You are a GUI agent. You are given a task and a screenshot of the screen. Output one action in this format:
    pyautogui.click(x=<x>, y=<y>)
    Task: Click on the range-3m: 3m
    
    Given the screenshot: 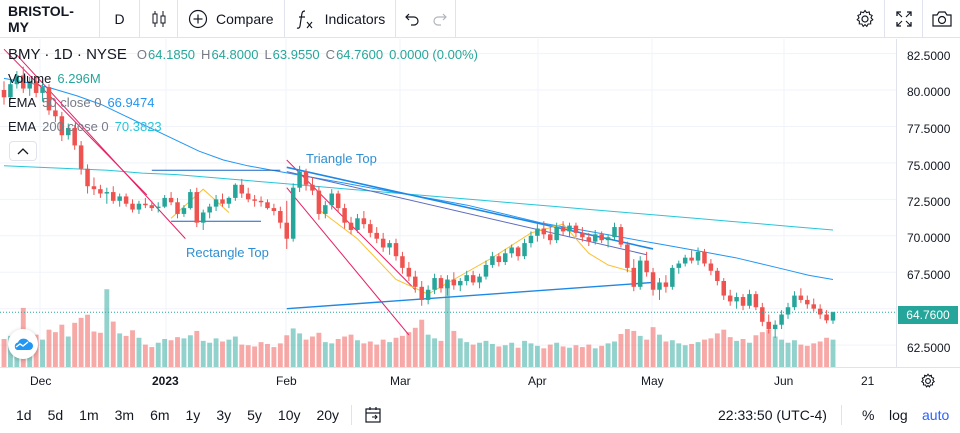 What is the action you would take?
    pyautogui.click(x=124, y=414)
    